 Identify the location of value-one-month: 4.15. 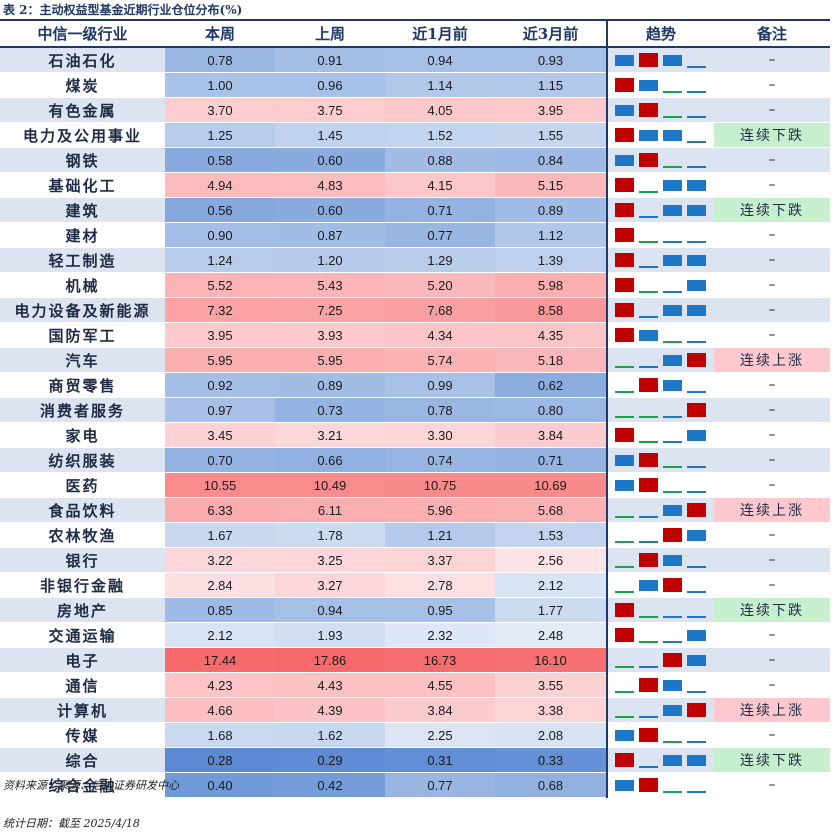
(440, 185).